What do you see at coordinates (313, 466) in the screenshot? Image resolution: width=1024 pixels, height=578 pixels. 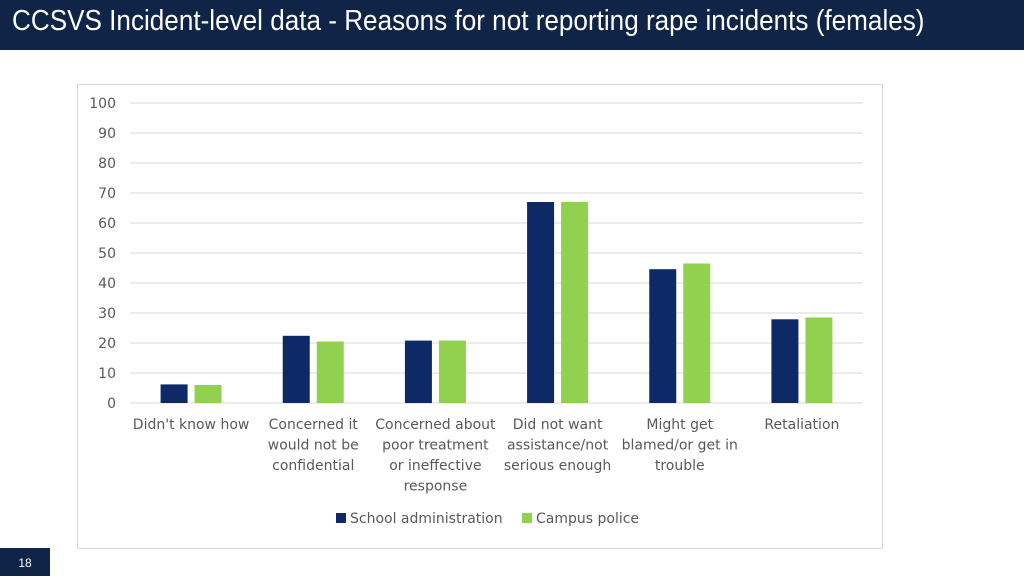 I see `category-label-line: confidential` at bounding box center [313, 466].